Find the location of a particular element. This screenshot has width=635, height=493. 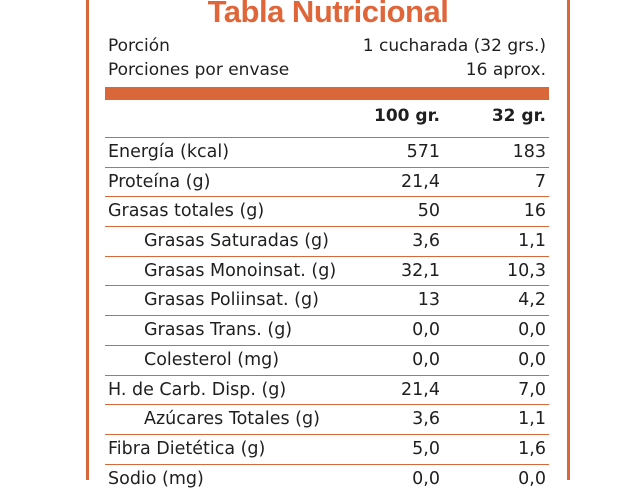

nutrient-label: Colesterol (mg) is located at coordinates (212, 359).